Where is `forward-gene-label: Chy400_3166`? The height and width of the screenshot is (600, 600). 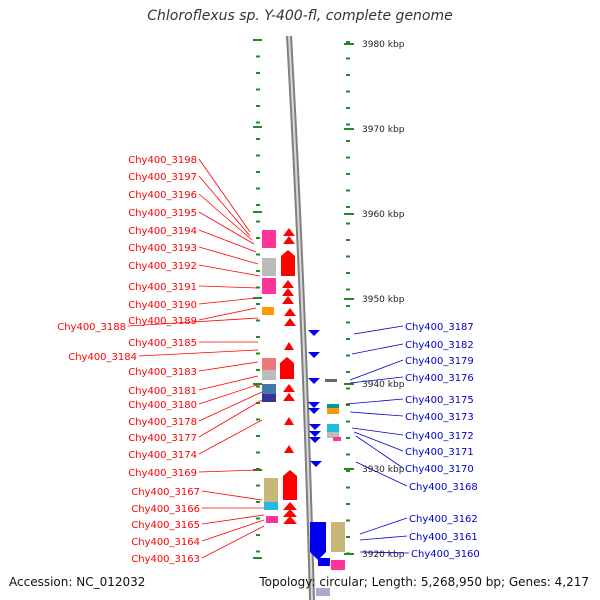 forward-gene-label: Chy400_3166 is located at coordinates (165, 509).